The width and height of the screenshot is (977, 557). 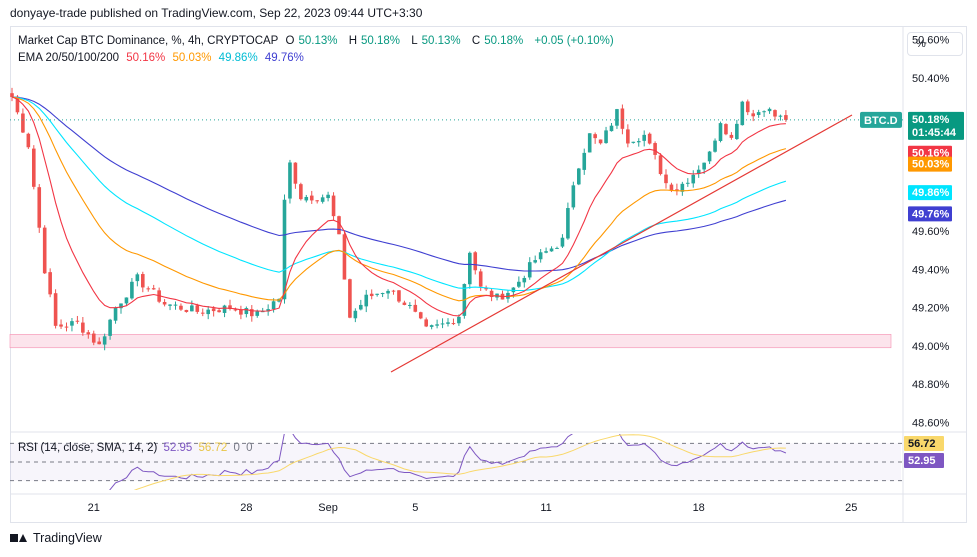 What do you see at coordinates (56, 538) in the screenshot?
I see `footer-brand: TradingView` at bounding box center [56, 538].